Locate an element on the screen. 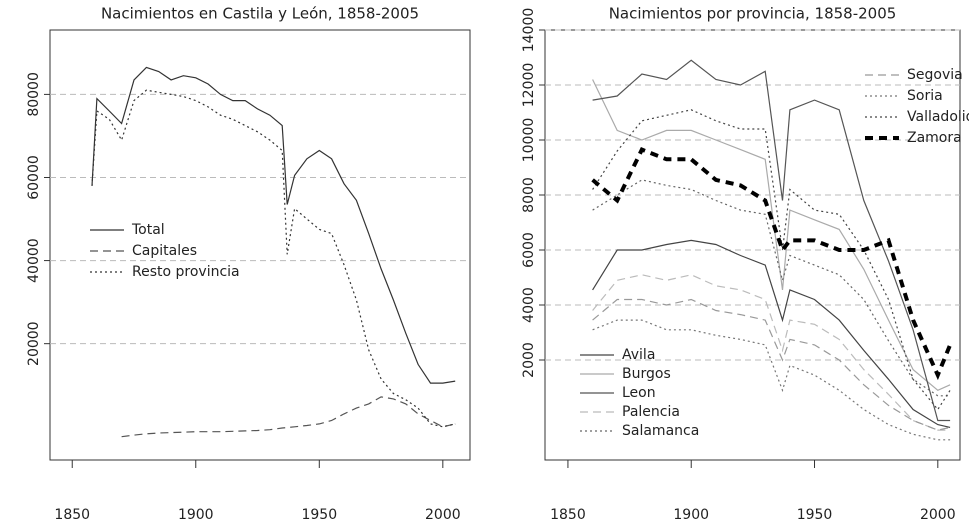 Image resolution: width=969 pixels, height=526 pixels. legend-label: Burgos is located at coordinates (646, 374).